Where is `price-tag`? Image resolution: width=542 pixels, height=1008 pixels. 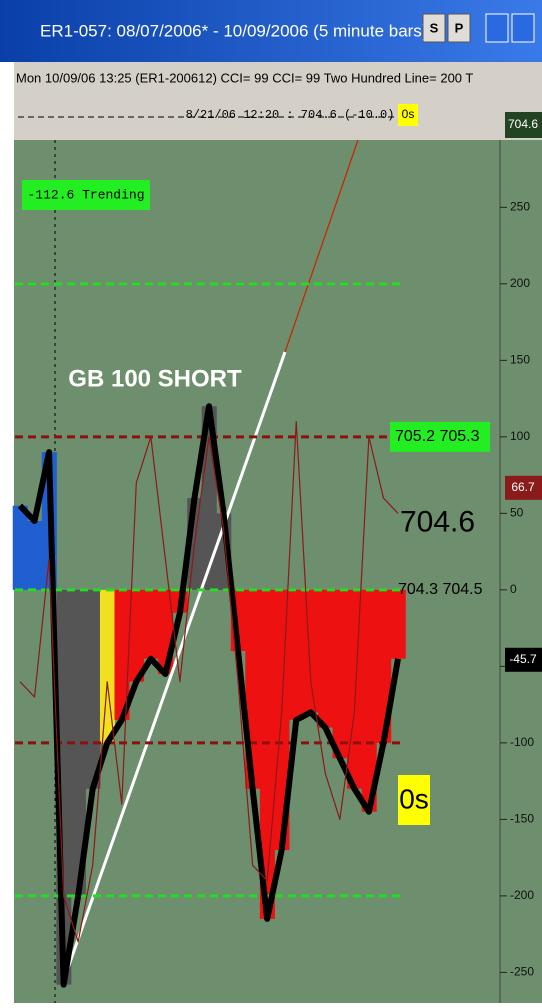 price-tag is located at coordinates (523, 125).